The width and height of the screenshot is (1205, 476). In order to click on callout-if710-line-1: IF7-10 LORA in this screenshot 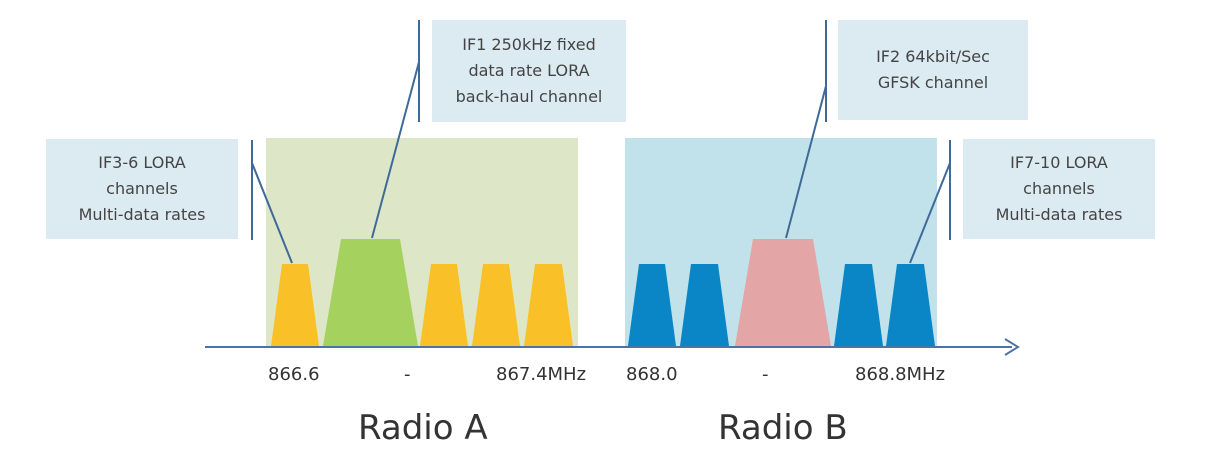, I will do `click(1059, 162)`.